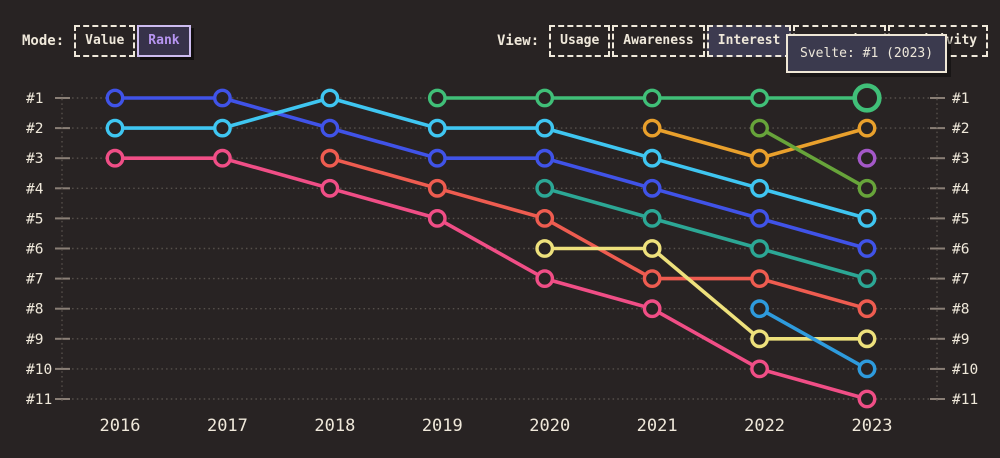  Describe the element at coordinates (658, 41) in the screenshot. I see `view-button-awareness: Awareness` at that location.